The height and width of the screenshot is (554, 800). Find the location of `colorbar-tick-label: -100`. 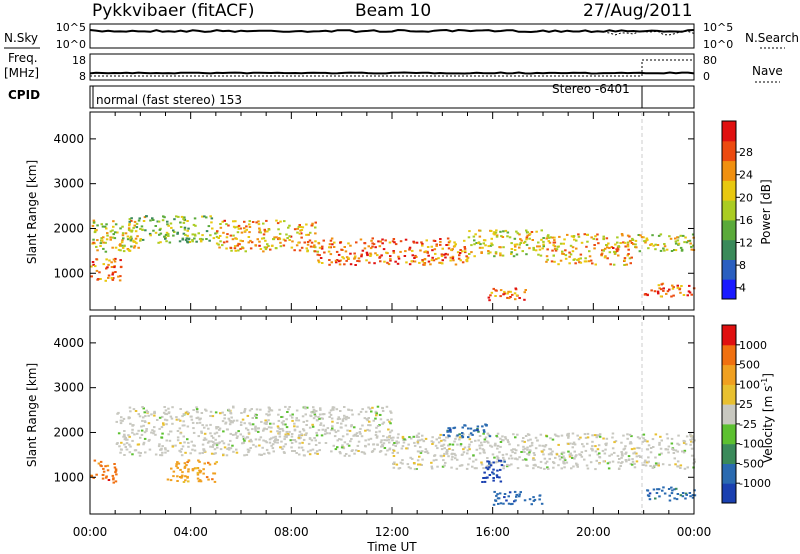

colorbar-tick-label: -100 is located at coordinates (751, 444).